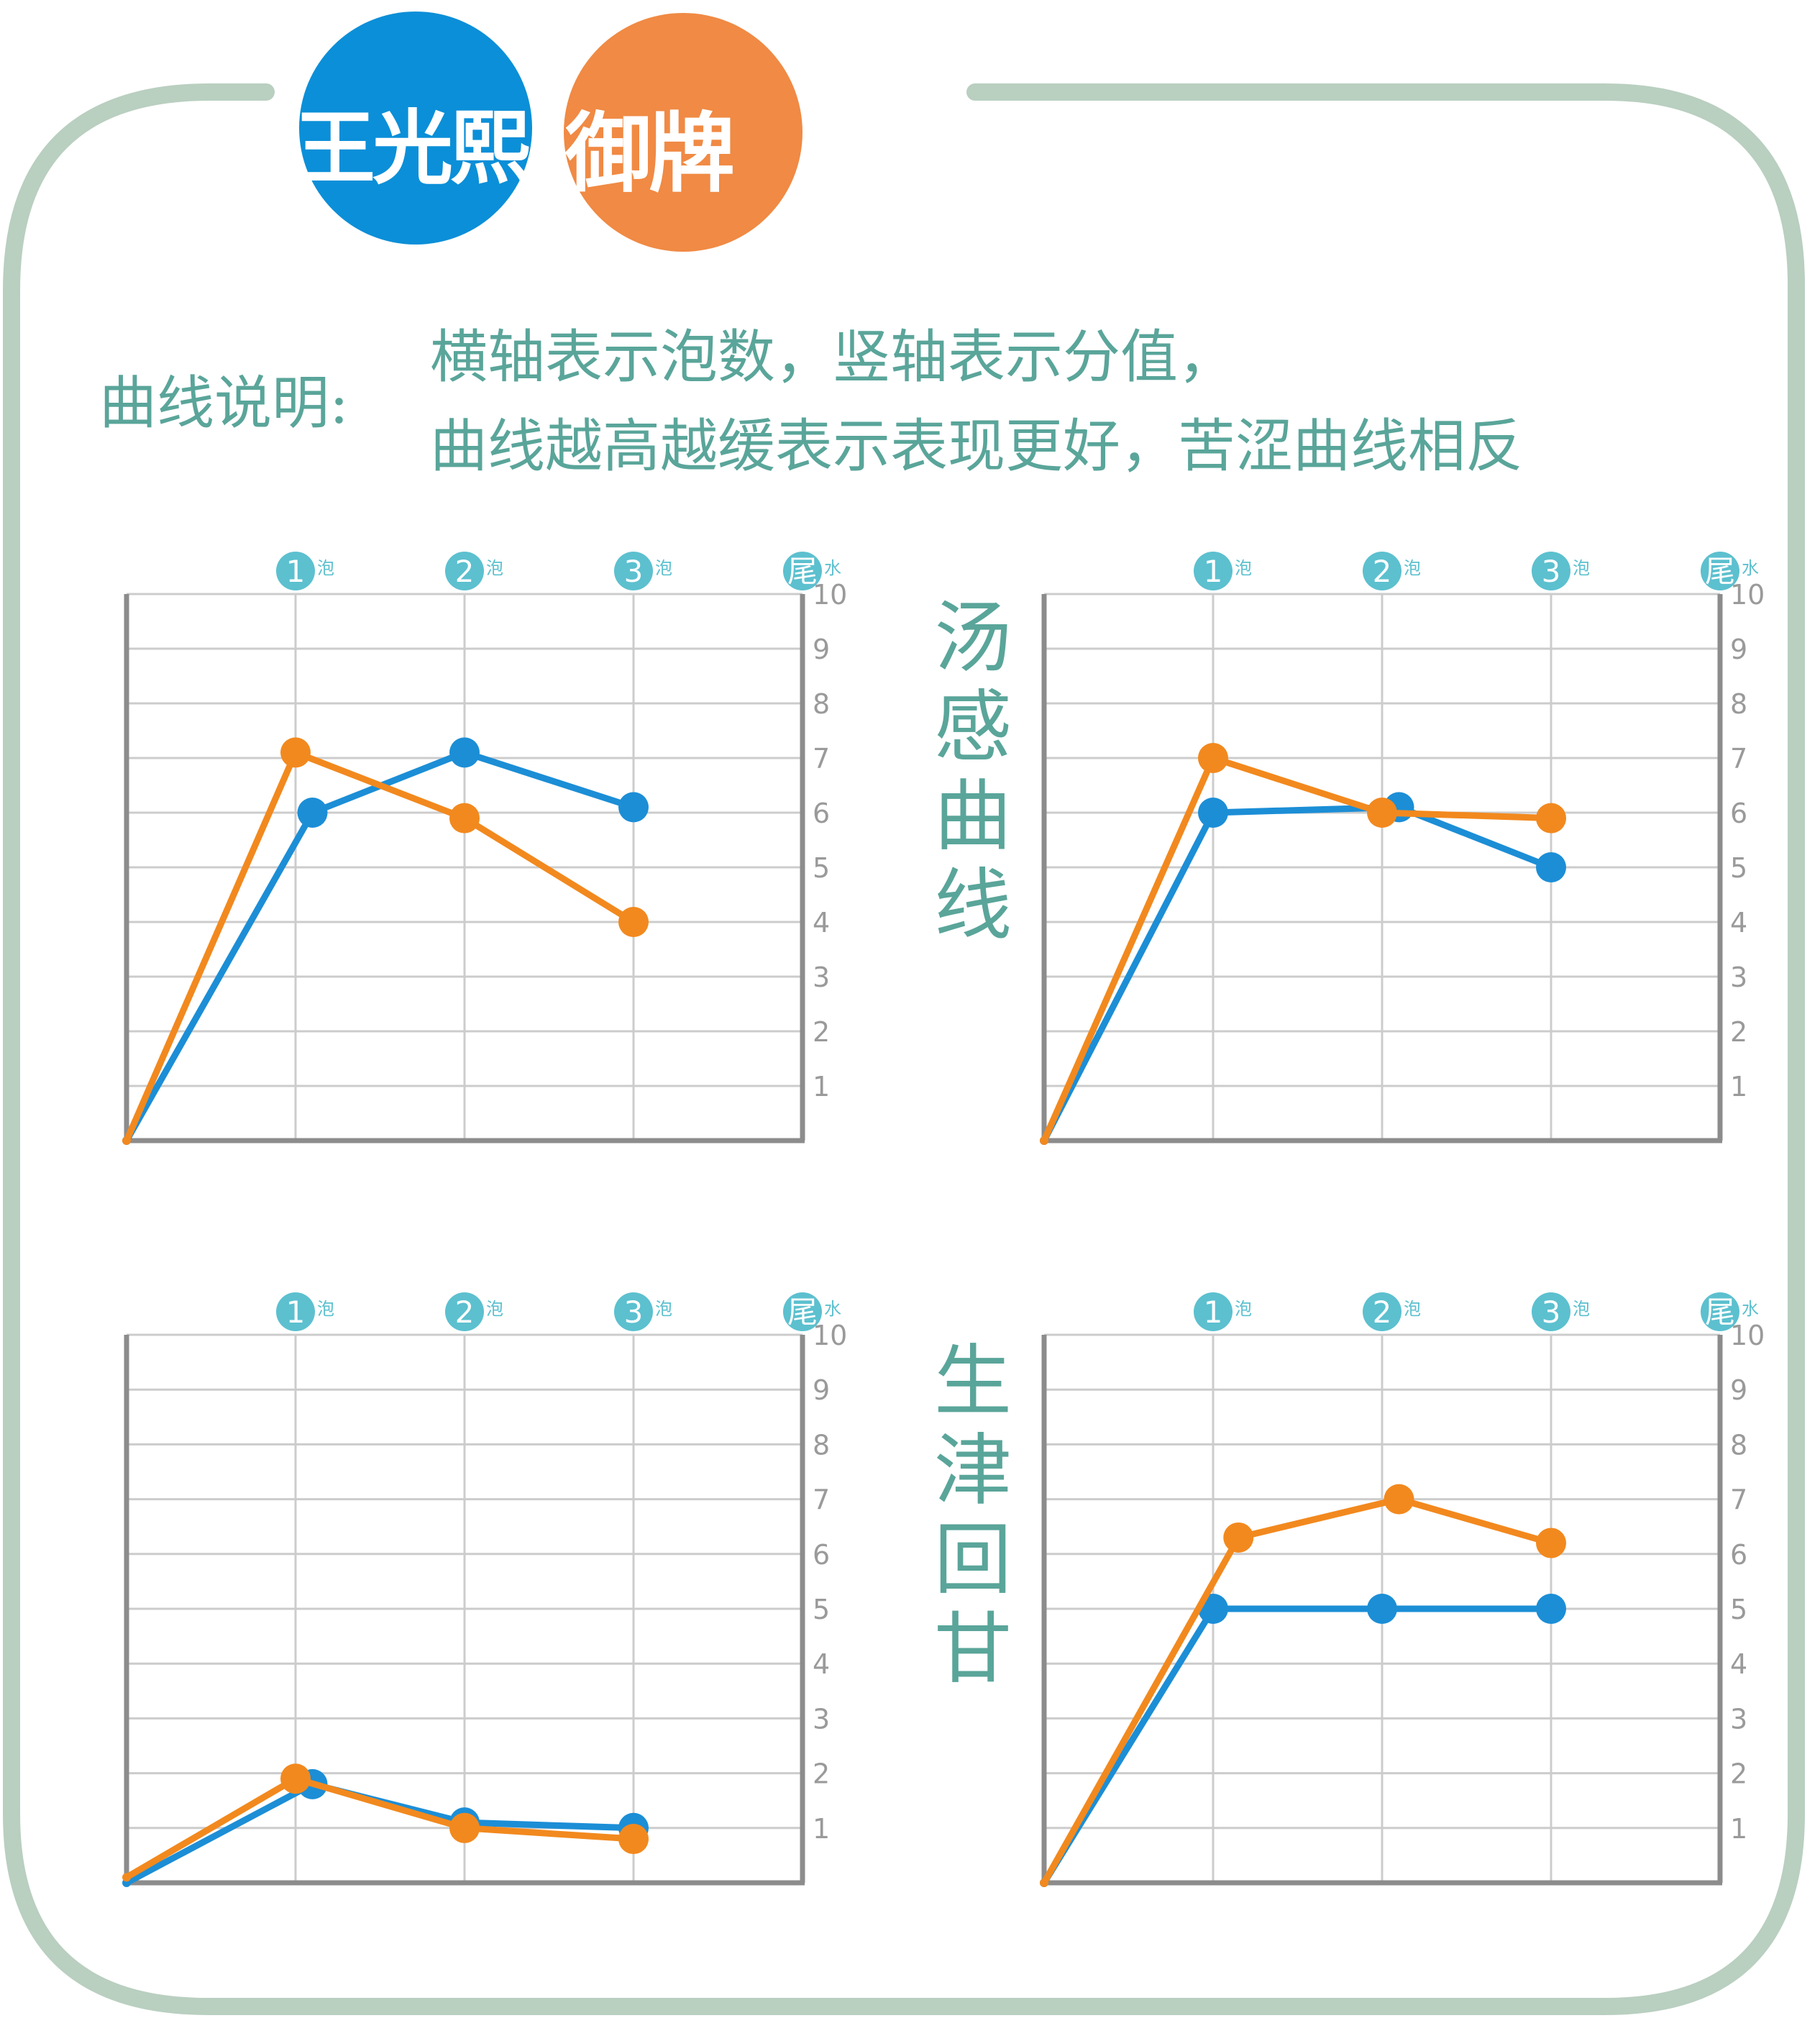 The width and height of the screenshot is (1820, 2018). What do you see at coordinates (1297, 973) in the screenshot?
I see `chart-1-series-blue-line` at bounding box center [1297, 973].